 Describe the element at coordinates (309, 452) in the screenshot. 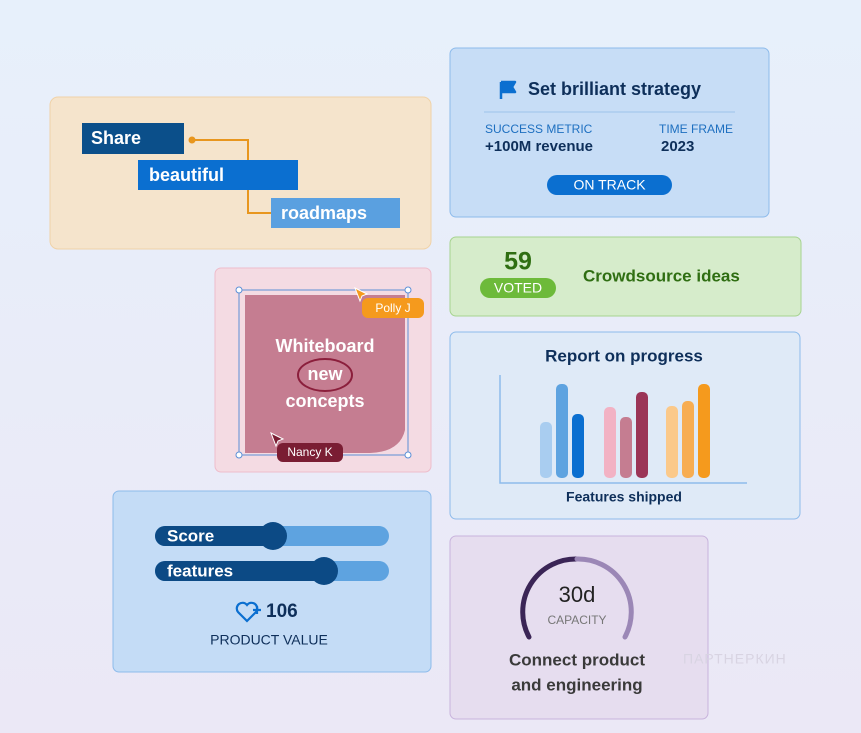

I see `cursor-tag: Nancy K` at that location.